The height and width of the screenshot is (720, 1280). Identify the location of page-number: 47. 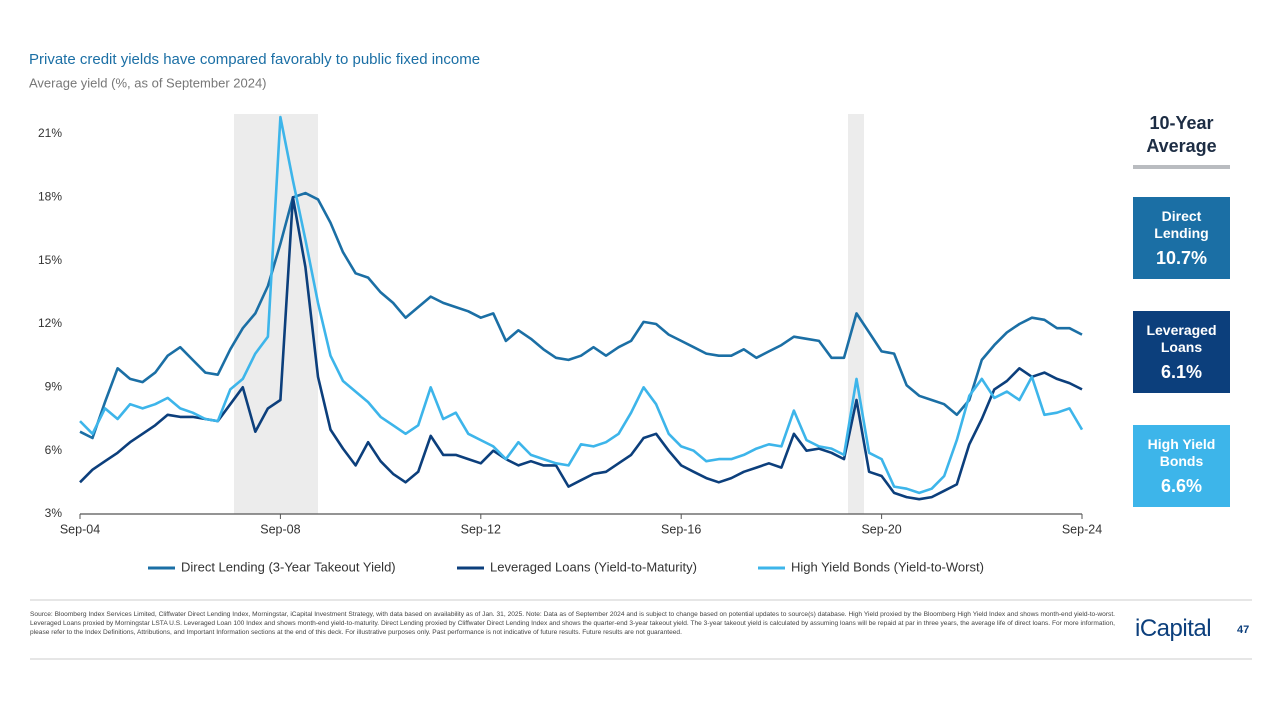
(1243, 630).